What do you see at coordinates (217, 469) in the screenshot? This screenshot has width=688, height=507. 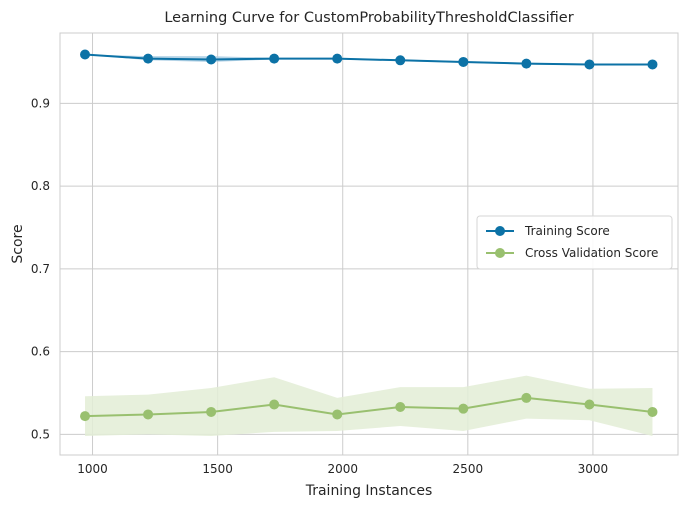 I see `x-tick-label: 1500` at bounding box center [217, 469].